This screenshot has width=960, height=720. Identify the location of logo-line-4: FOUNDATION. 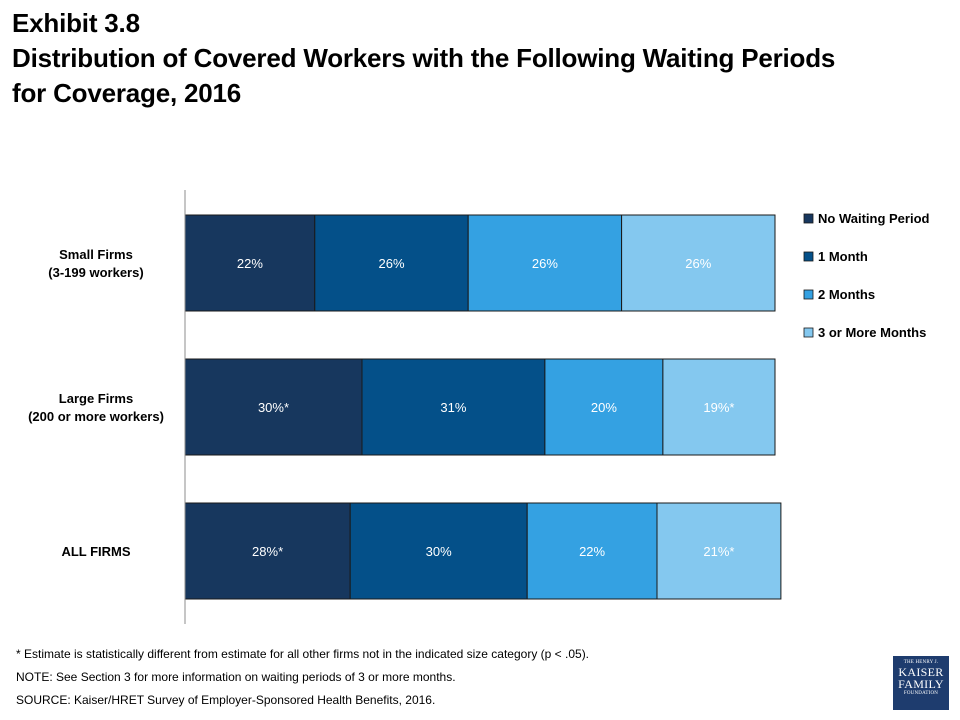
(921, 693).